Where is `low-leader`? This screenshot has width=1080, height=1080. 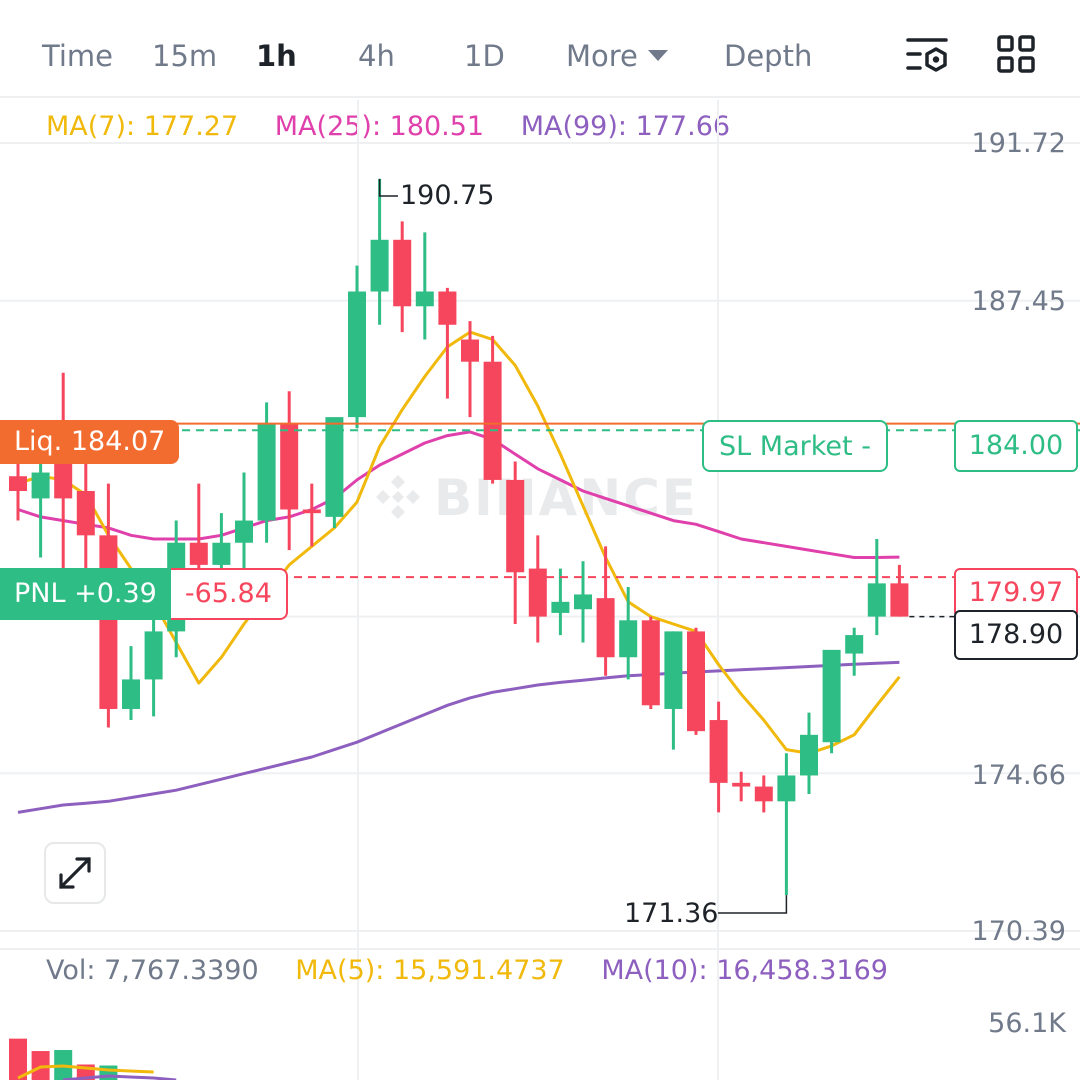 low-leader is located at coordinates (753, 904).